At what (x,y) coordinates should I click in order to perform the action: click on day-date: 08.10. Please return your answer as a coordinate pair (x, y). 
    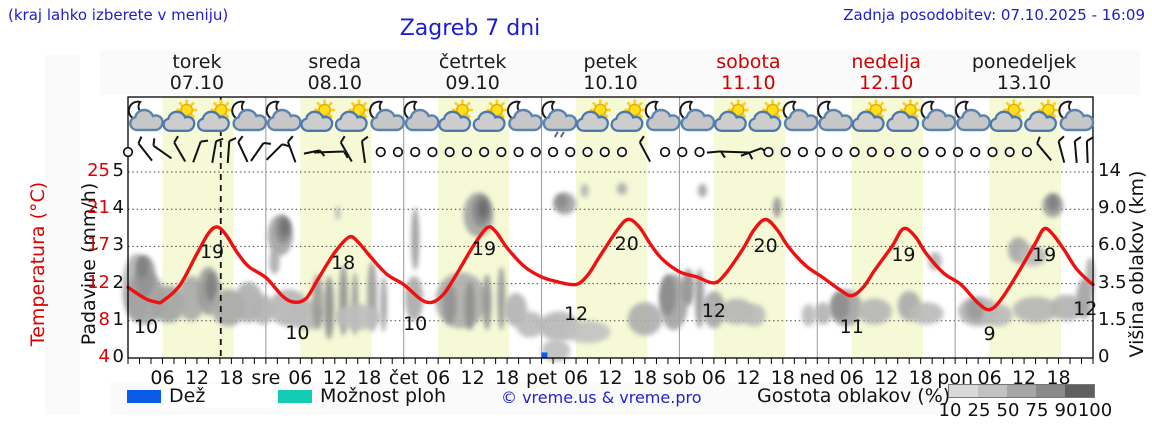
    Looking at the image, I should click on (334, 83).